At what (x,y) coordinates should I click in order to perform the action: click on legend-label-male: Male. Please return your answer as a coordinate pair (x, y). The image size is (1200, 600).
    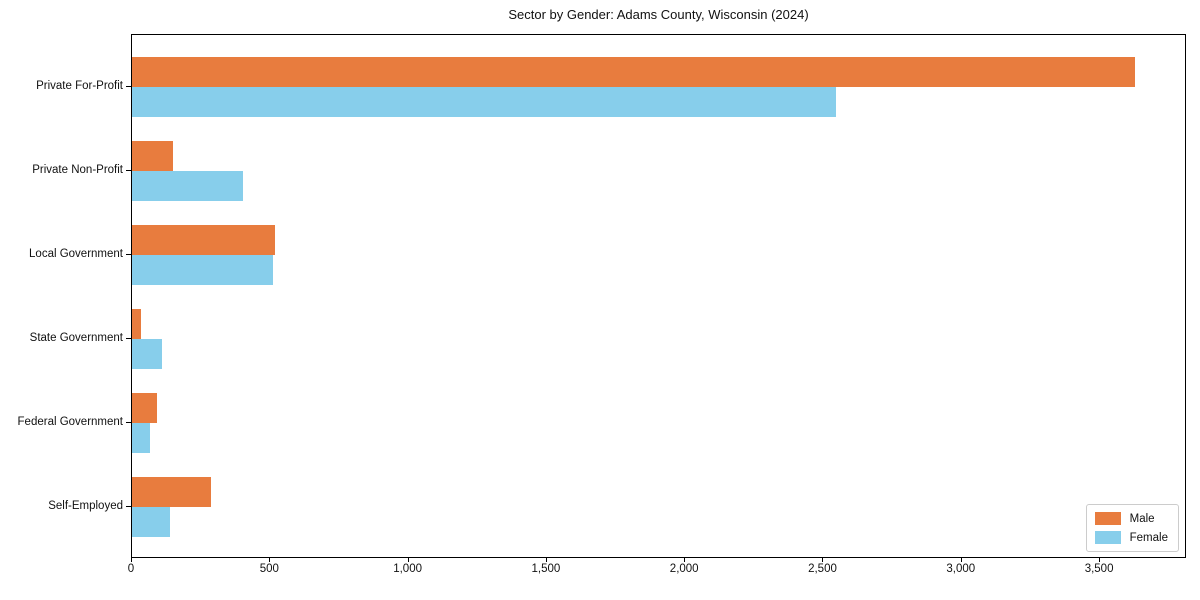
    Looking at the image, I should click on (1142, 518).